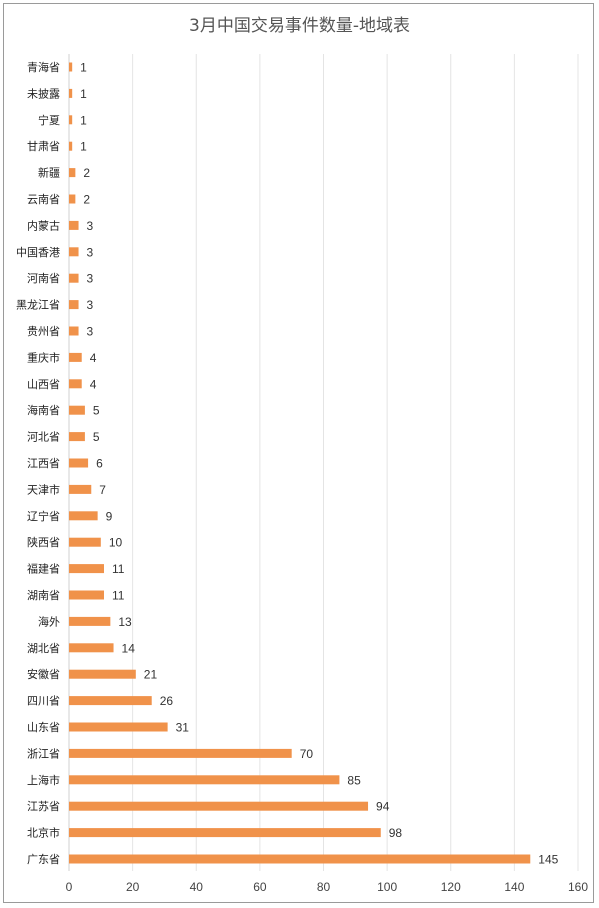 The image size is (599, 908). I want to click on x-tick-label: 100, so click(387, 887).